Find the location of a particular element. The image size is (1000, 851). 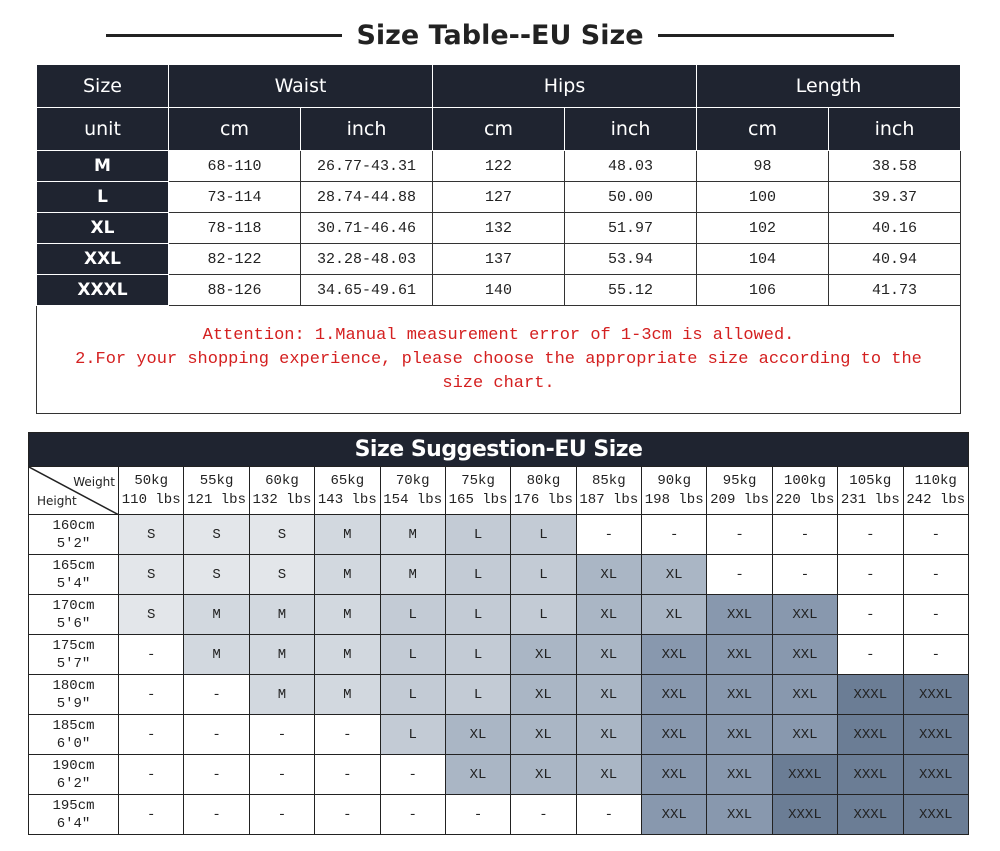

measurement-cell: 132 is located at coordinates (498, 228).